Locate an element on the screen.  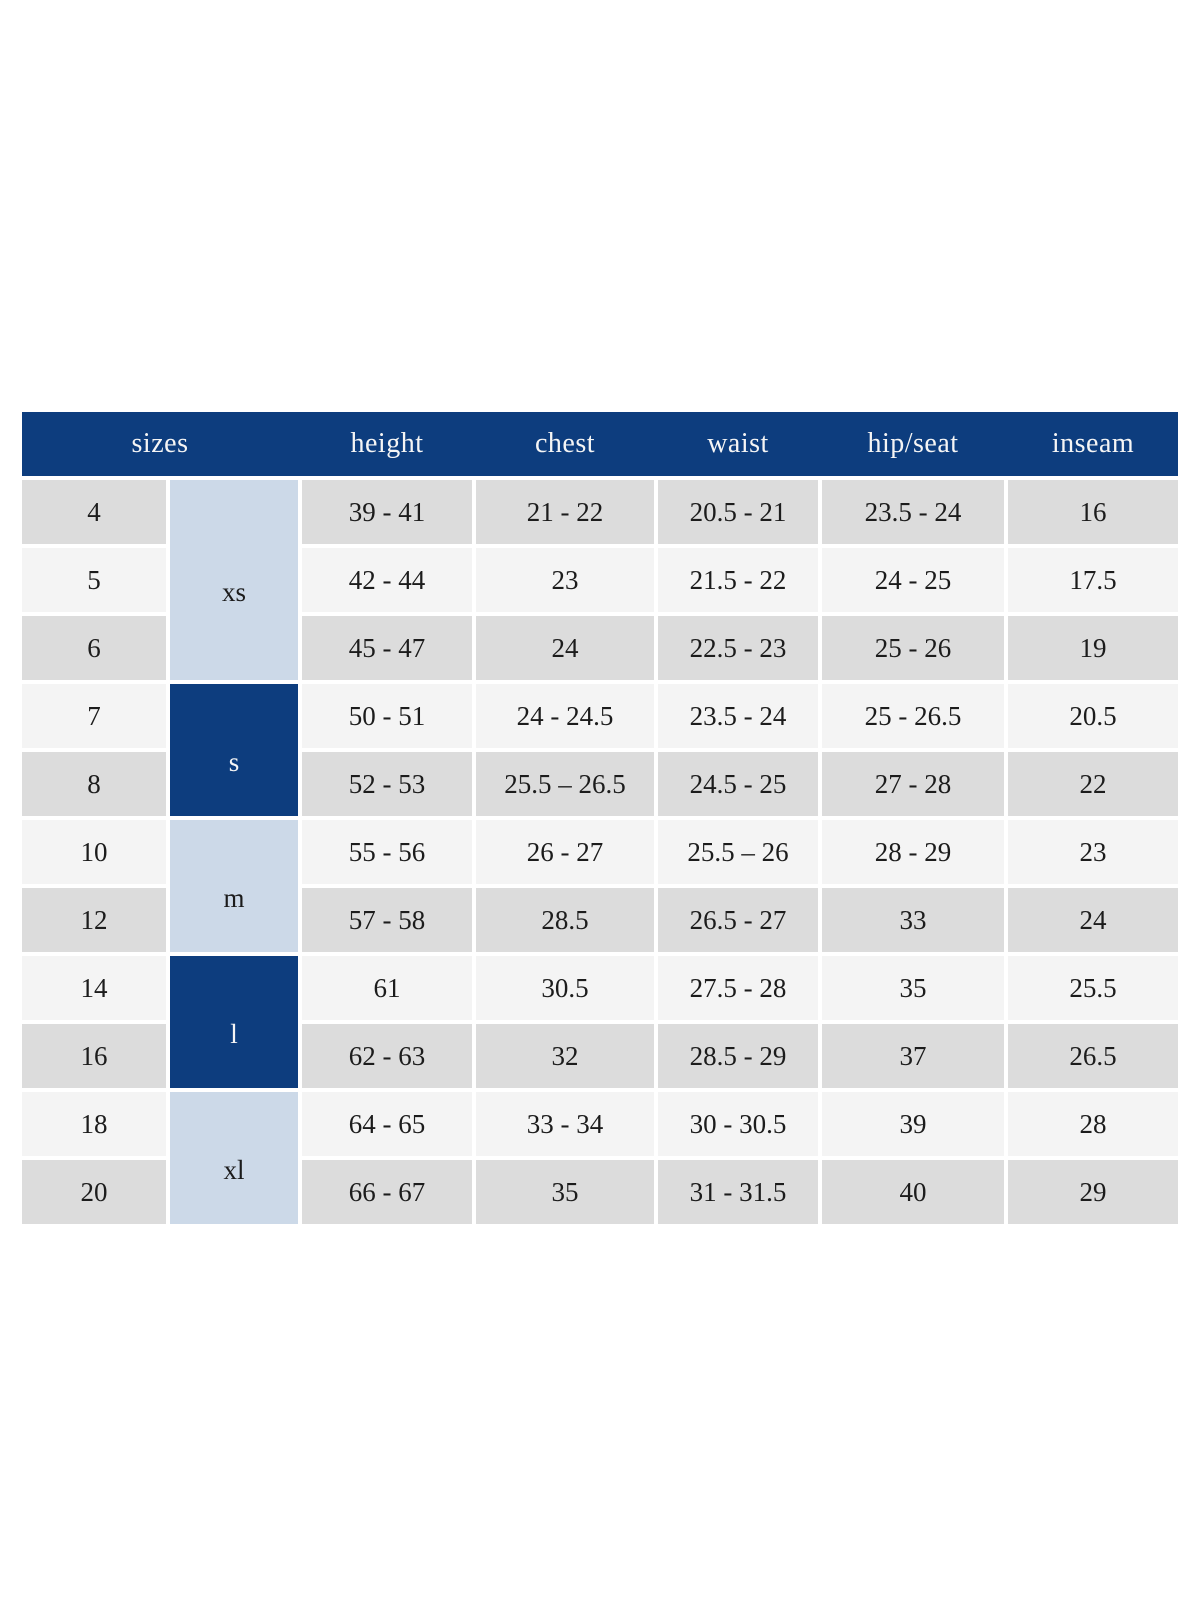
hip-seat-cell: 39 is located at coordinates (913, 1124).